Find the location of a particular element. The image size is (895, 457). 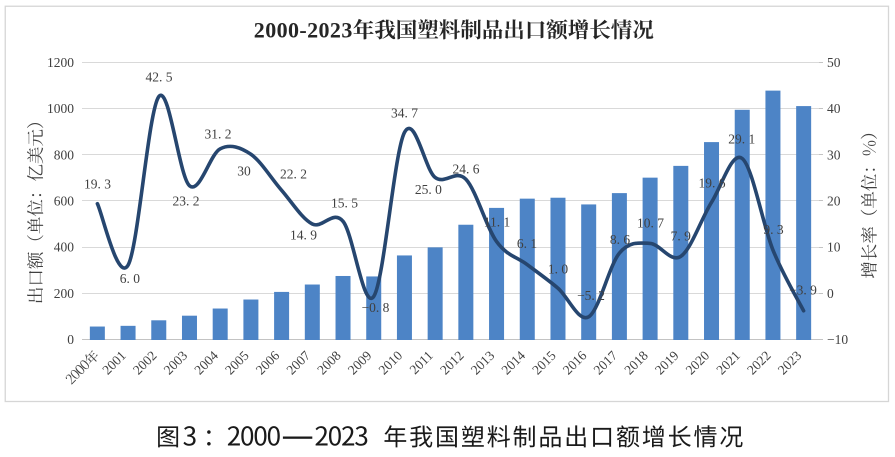

svg-text: −3. 9 is located at coordinates (803, 289).